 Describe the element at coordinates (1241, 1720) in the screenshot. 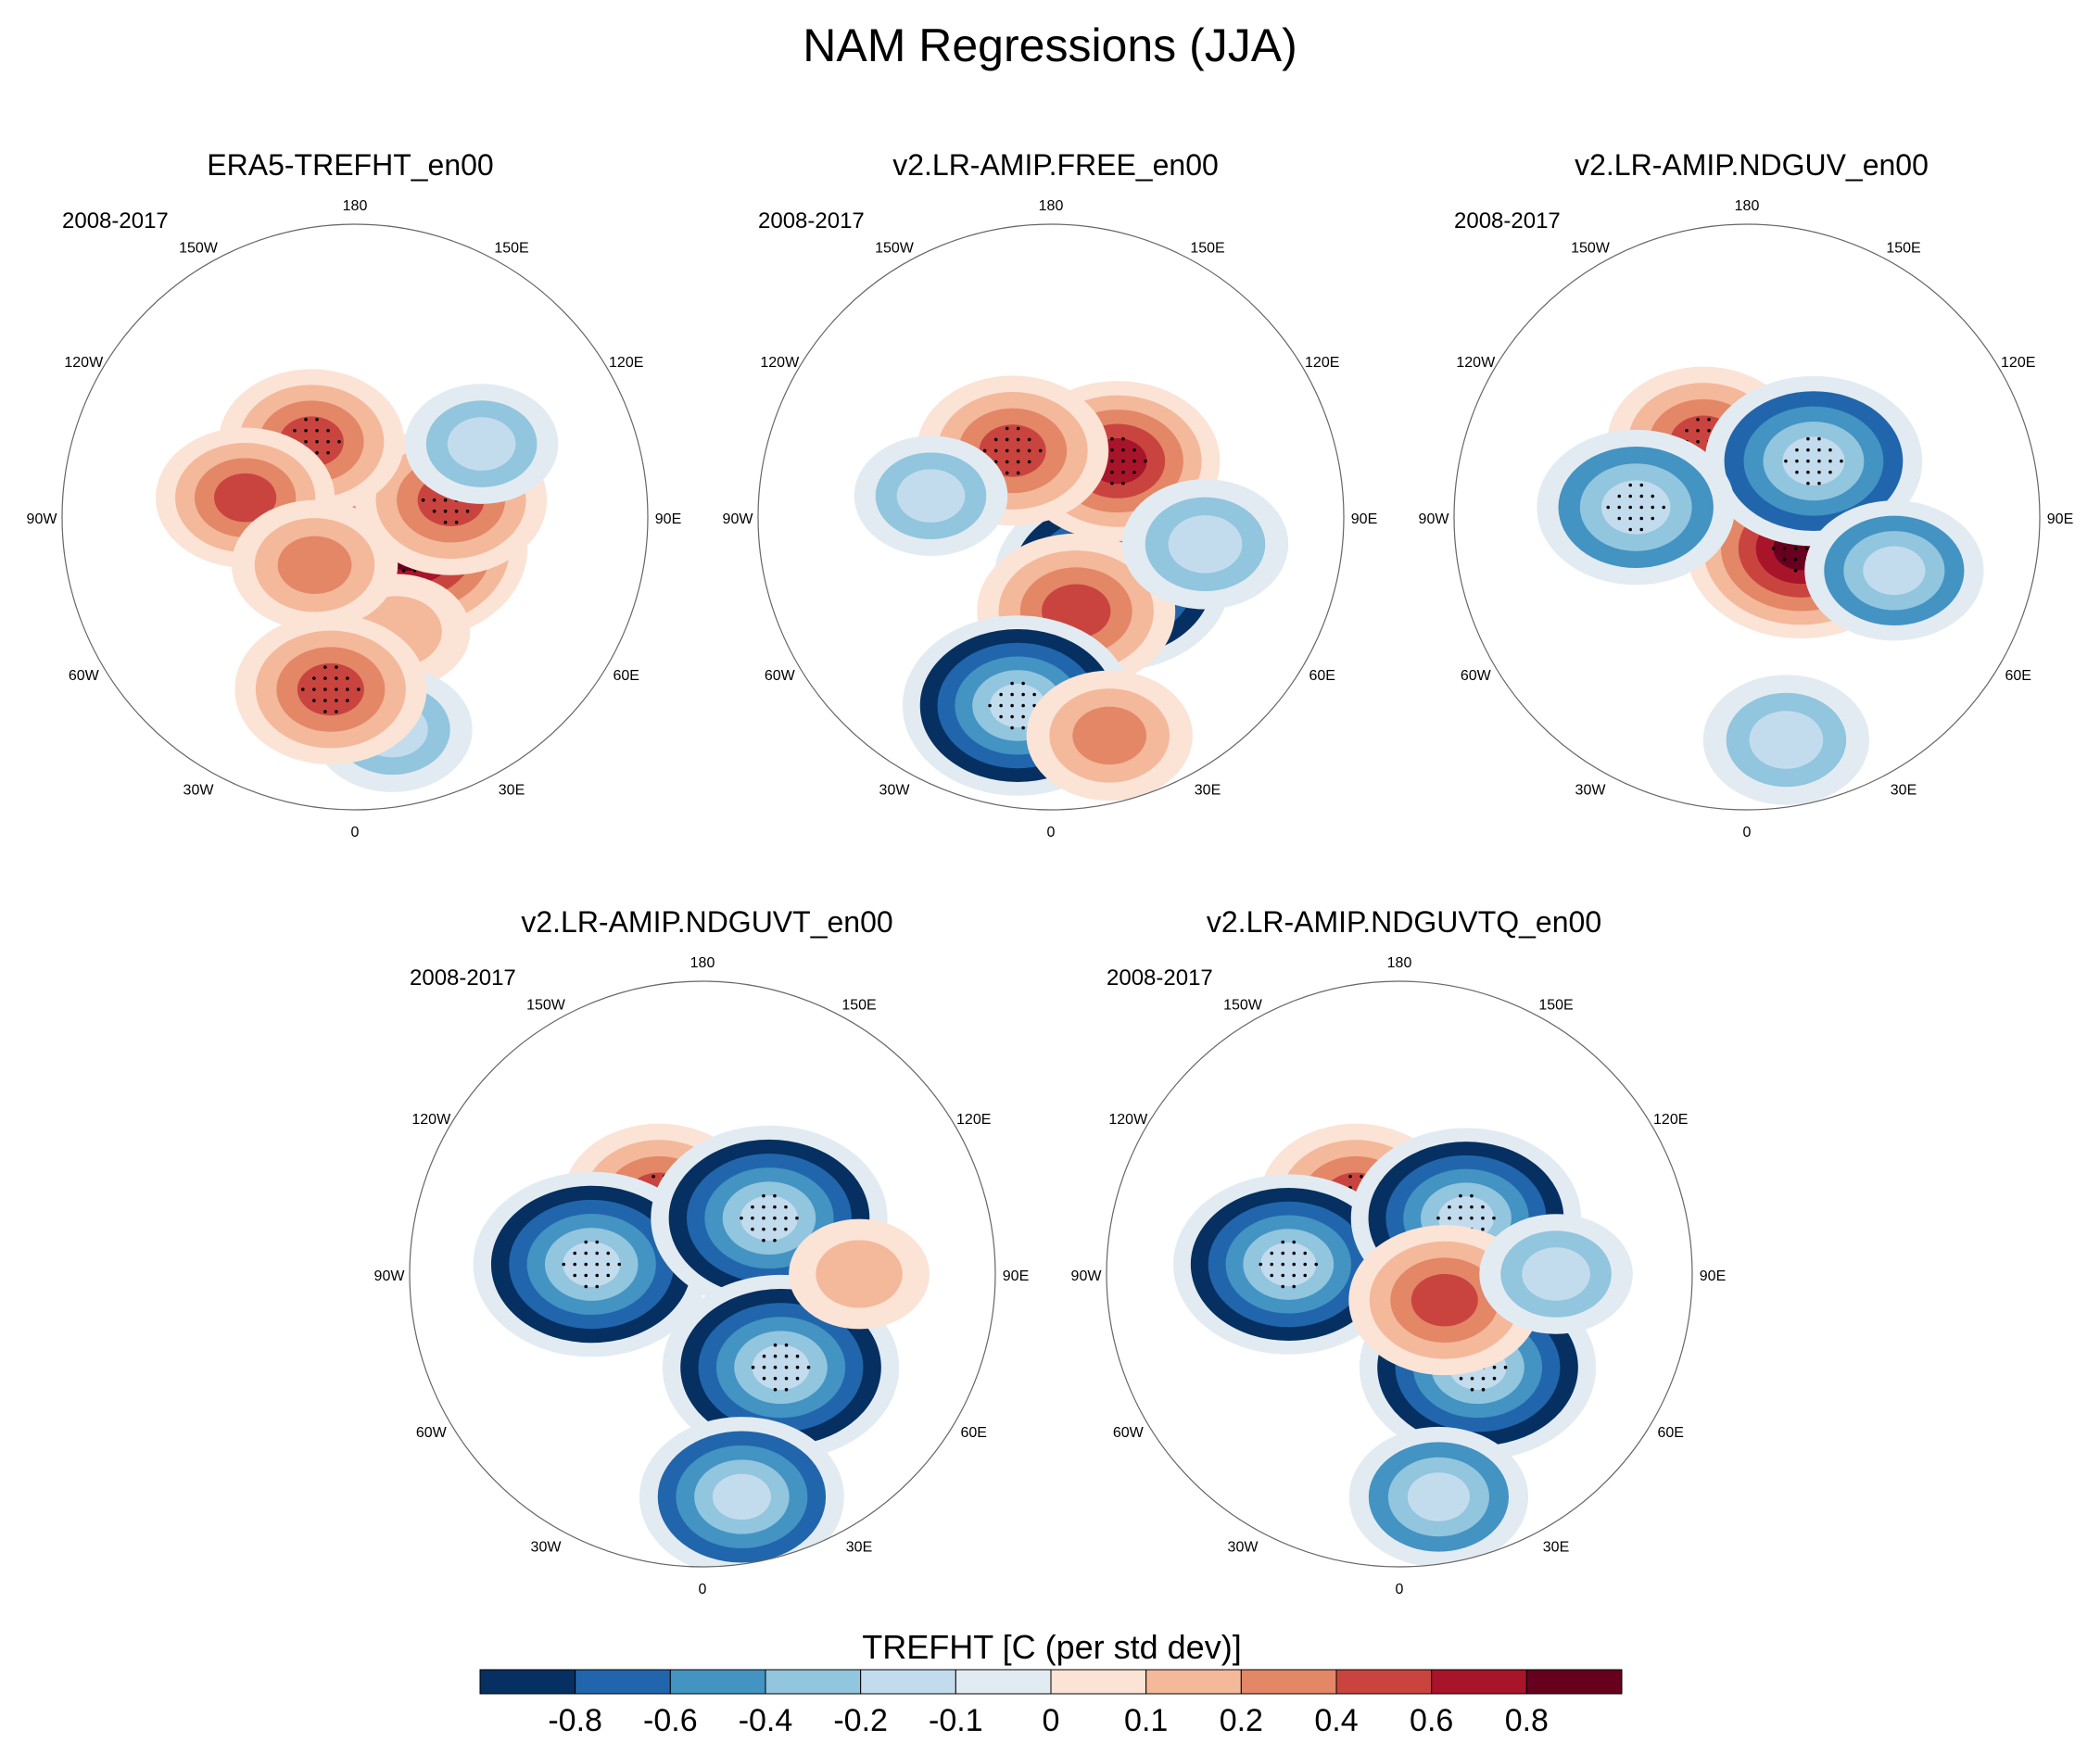

I see `colorbar-tick-label: 0.2` at that location.